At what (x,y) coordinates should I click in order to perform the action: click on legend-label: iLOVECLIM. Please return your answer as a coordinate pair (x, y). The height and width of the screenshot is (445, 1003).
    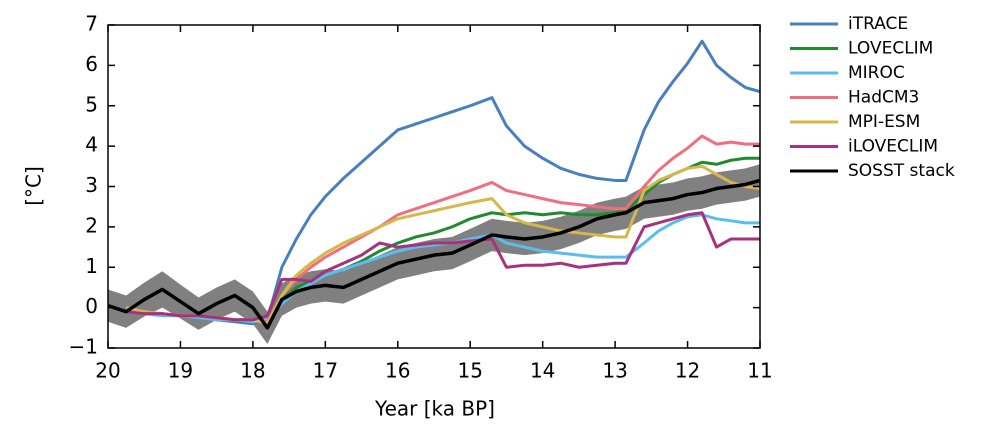
    Looking at the image, I should click on (893, 147).